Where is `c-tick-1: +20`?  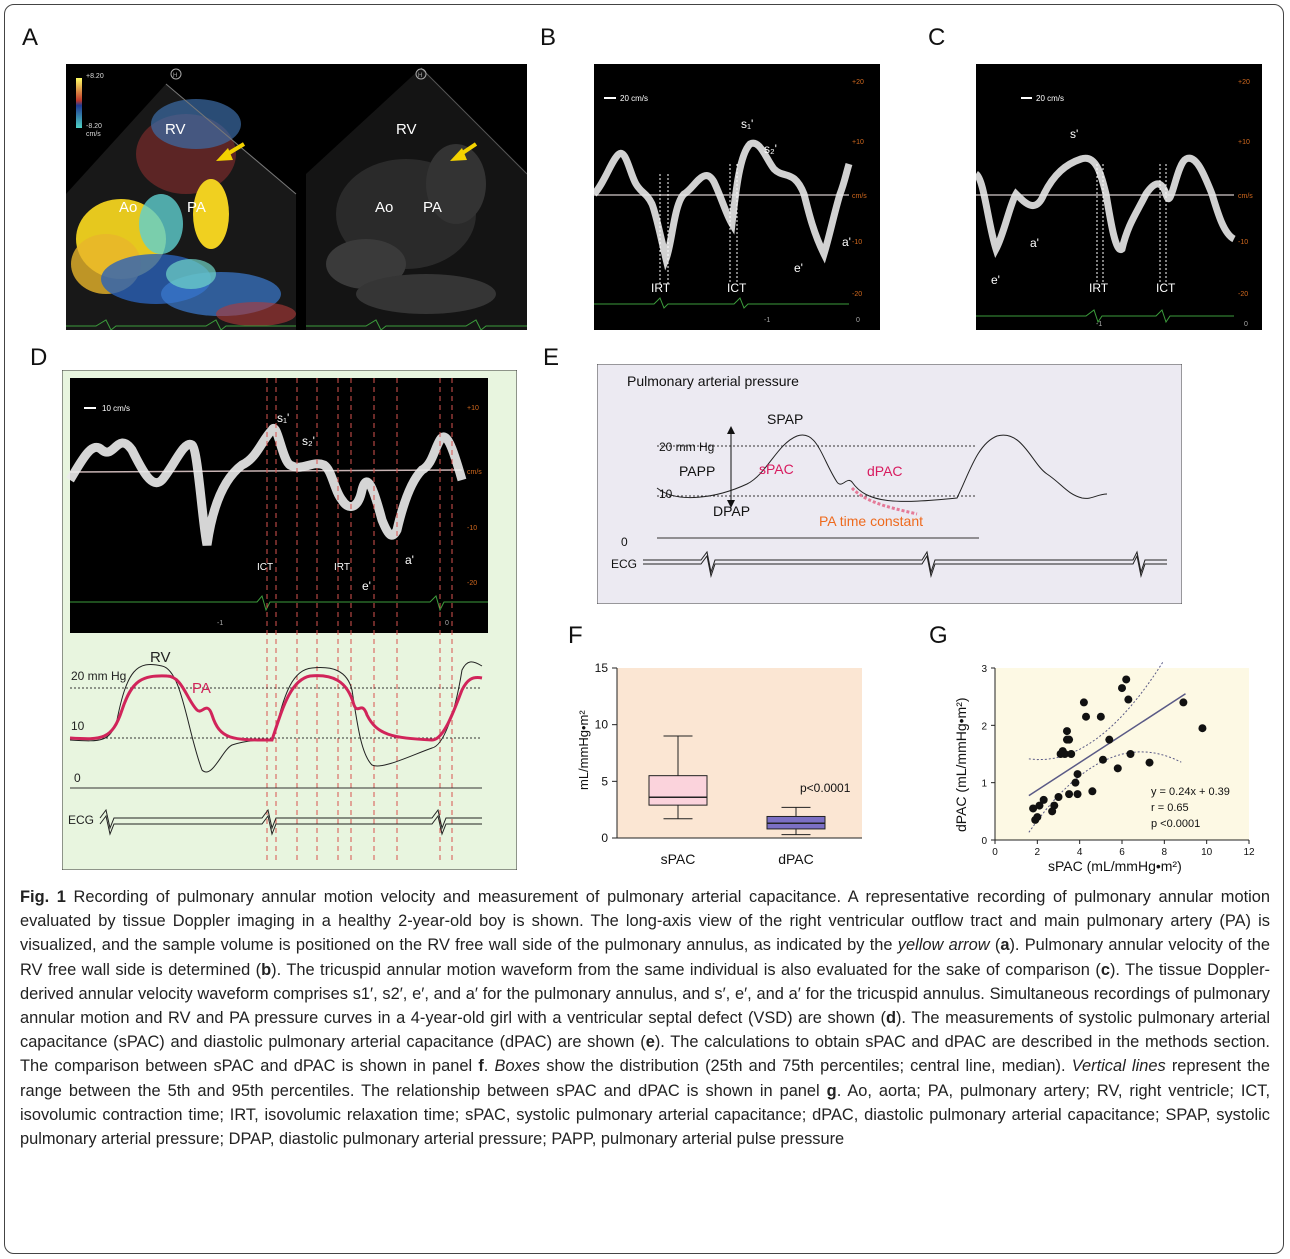 c-tick-1: +20 is located at coordinates (1244, 82).